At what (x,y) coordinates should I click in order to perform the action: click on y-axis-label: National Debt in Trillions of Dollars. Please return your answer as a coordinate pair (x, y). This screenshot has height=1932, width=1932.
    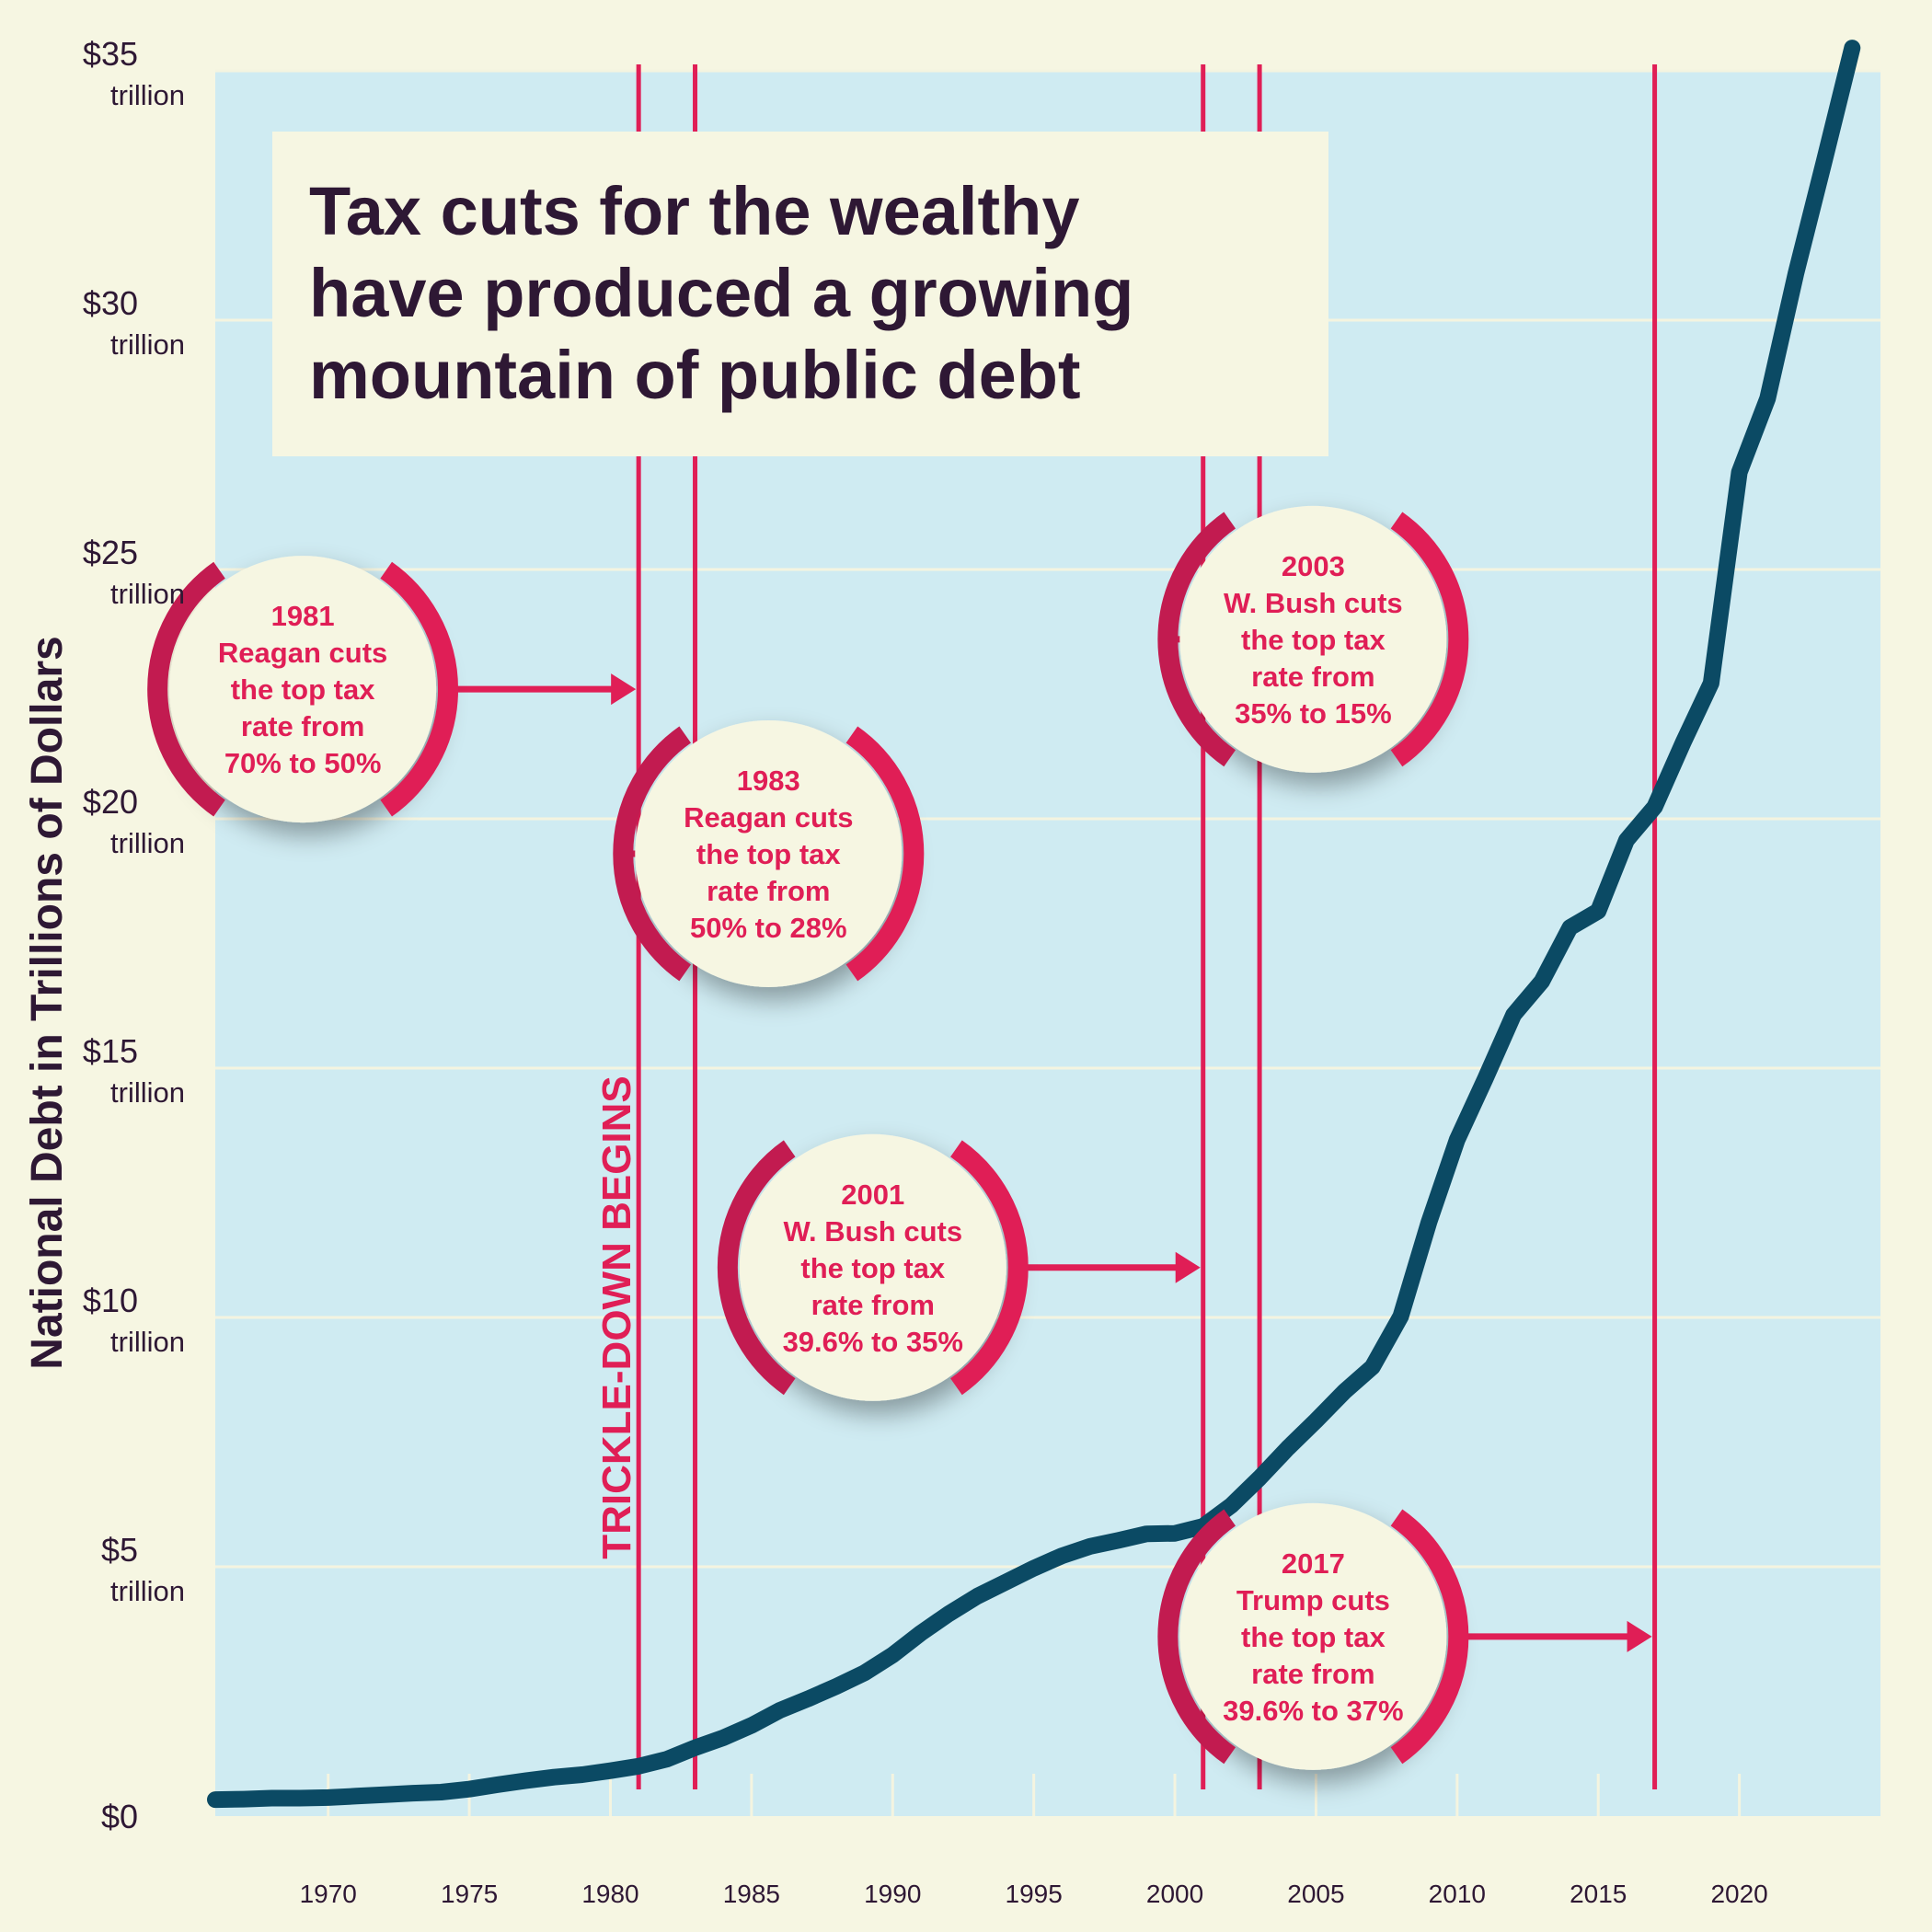
    Looking at the image, I should click on (47, 1002).